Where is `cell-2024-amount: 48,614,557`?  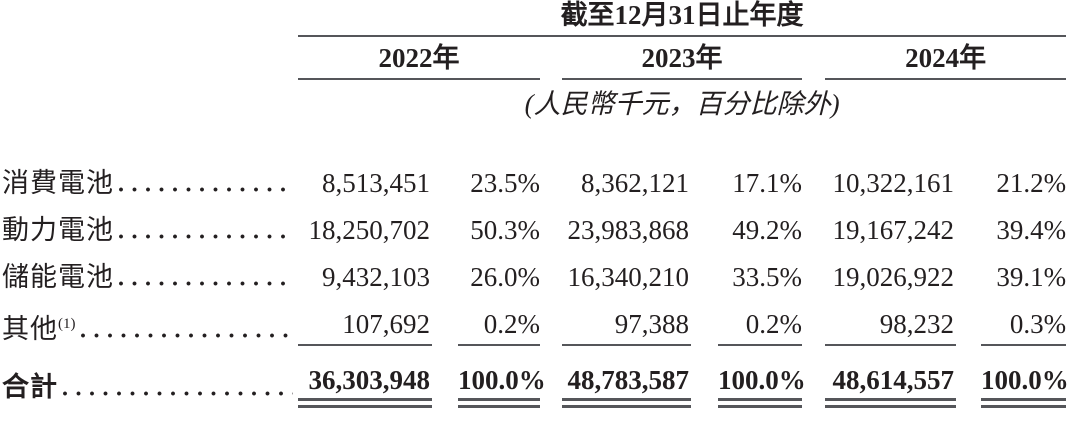
cell-2024-amount: 48,614,557 is located at coordinates (890, 376).